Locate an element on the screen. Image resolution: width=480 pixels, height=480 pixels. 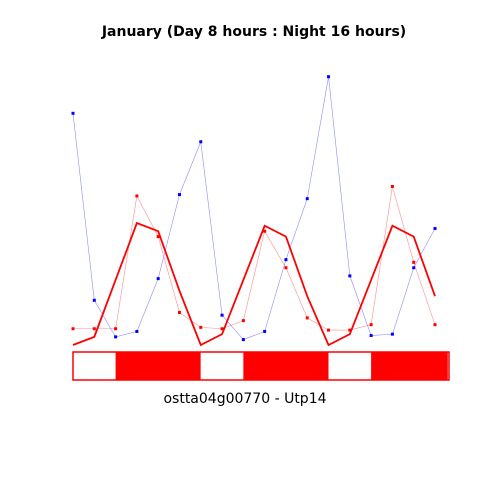
photoperiod-bar is located at coordinates (261, 366).